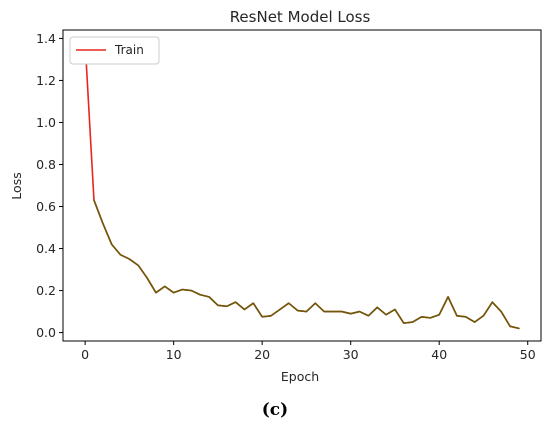 This screenshot has width=550, height=427. I want to click on y-tick-label: 1.0, so click(46, 122).